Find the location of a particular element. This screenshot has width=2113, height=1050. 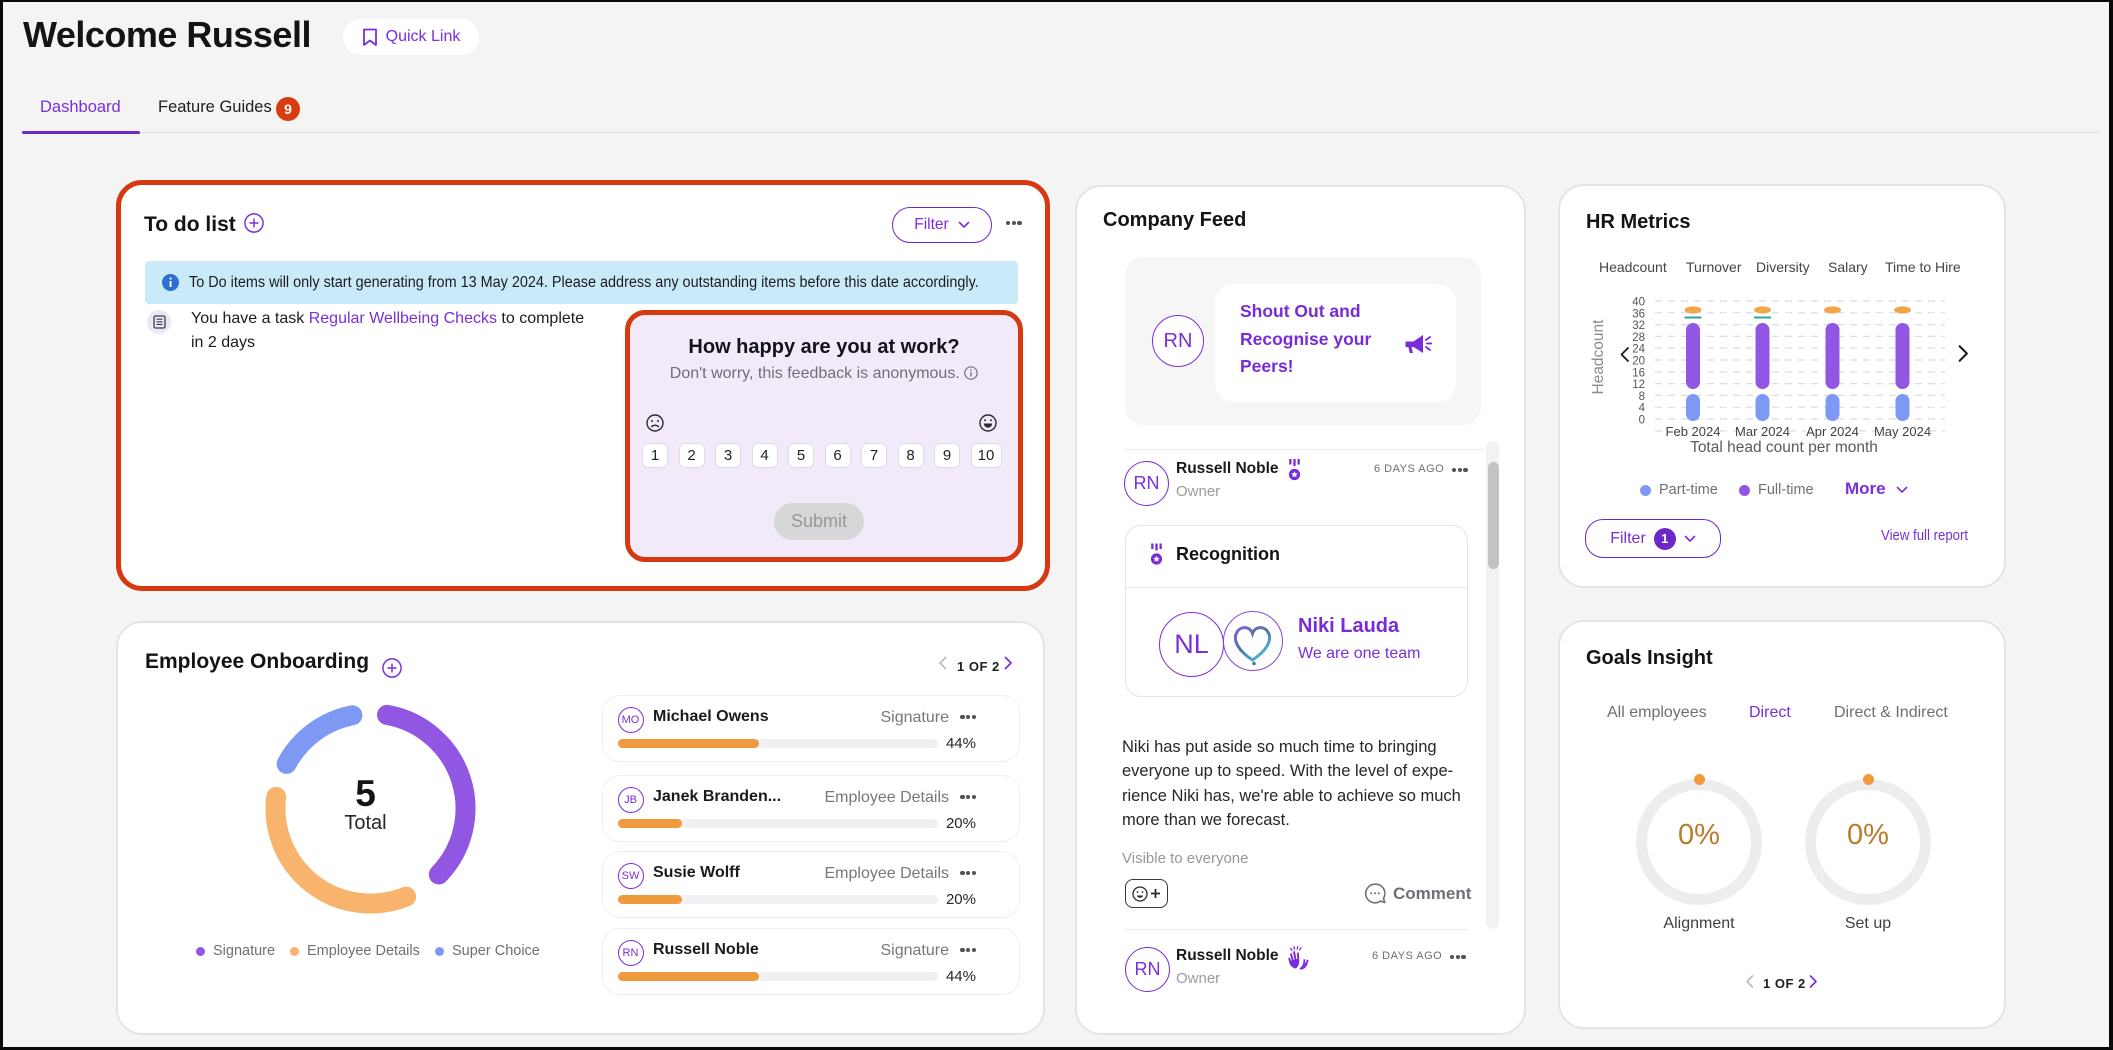

svg-text: 4 is located at coordinates (1642, 409).